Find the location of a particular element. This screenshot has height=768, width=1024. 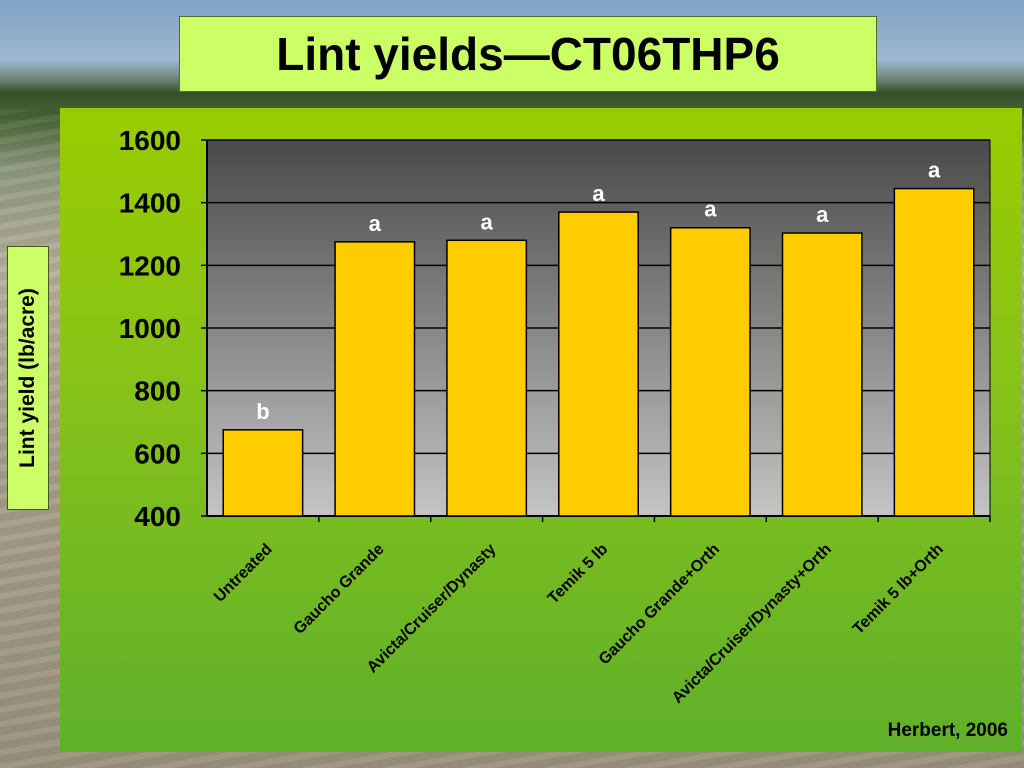

x-tick-label: Gaucho Grande+Orth is located at coordinates (659, 604).